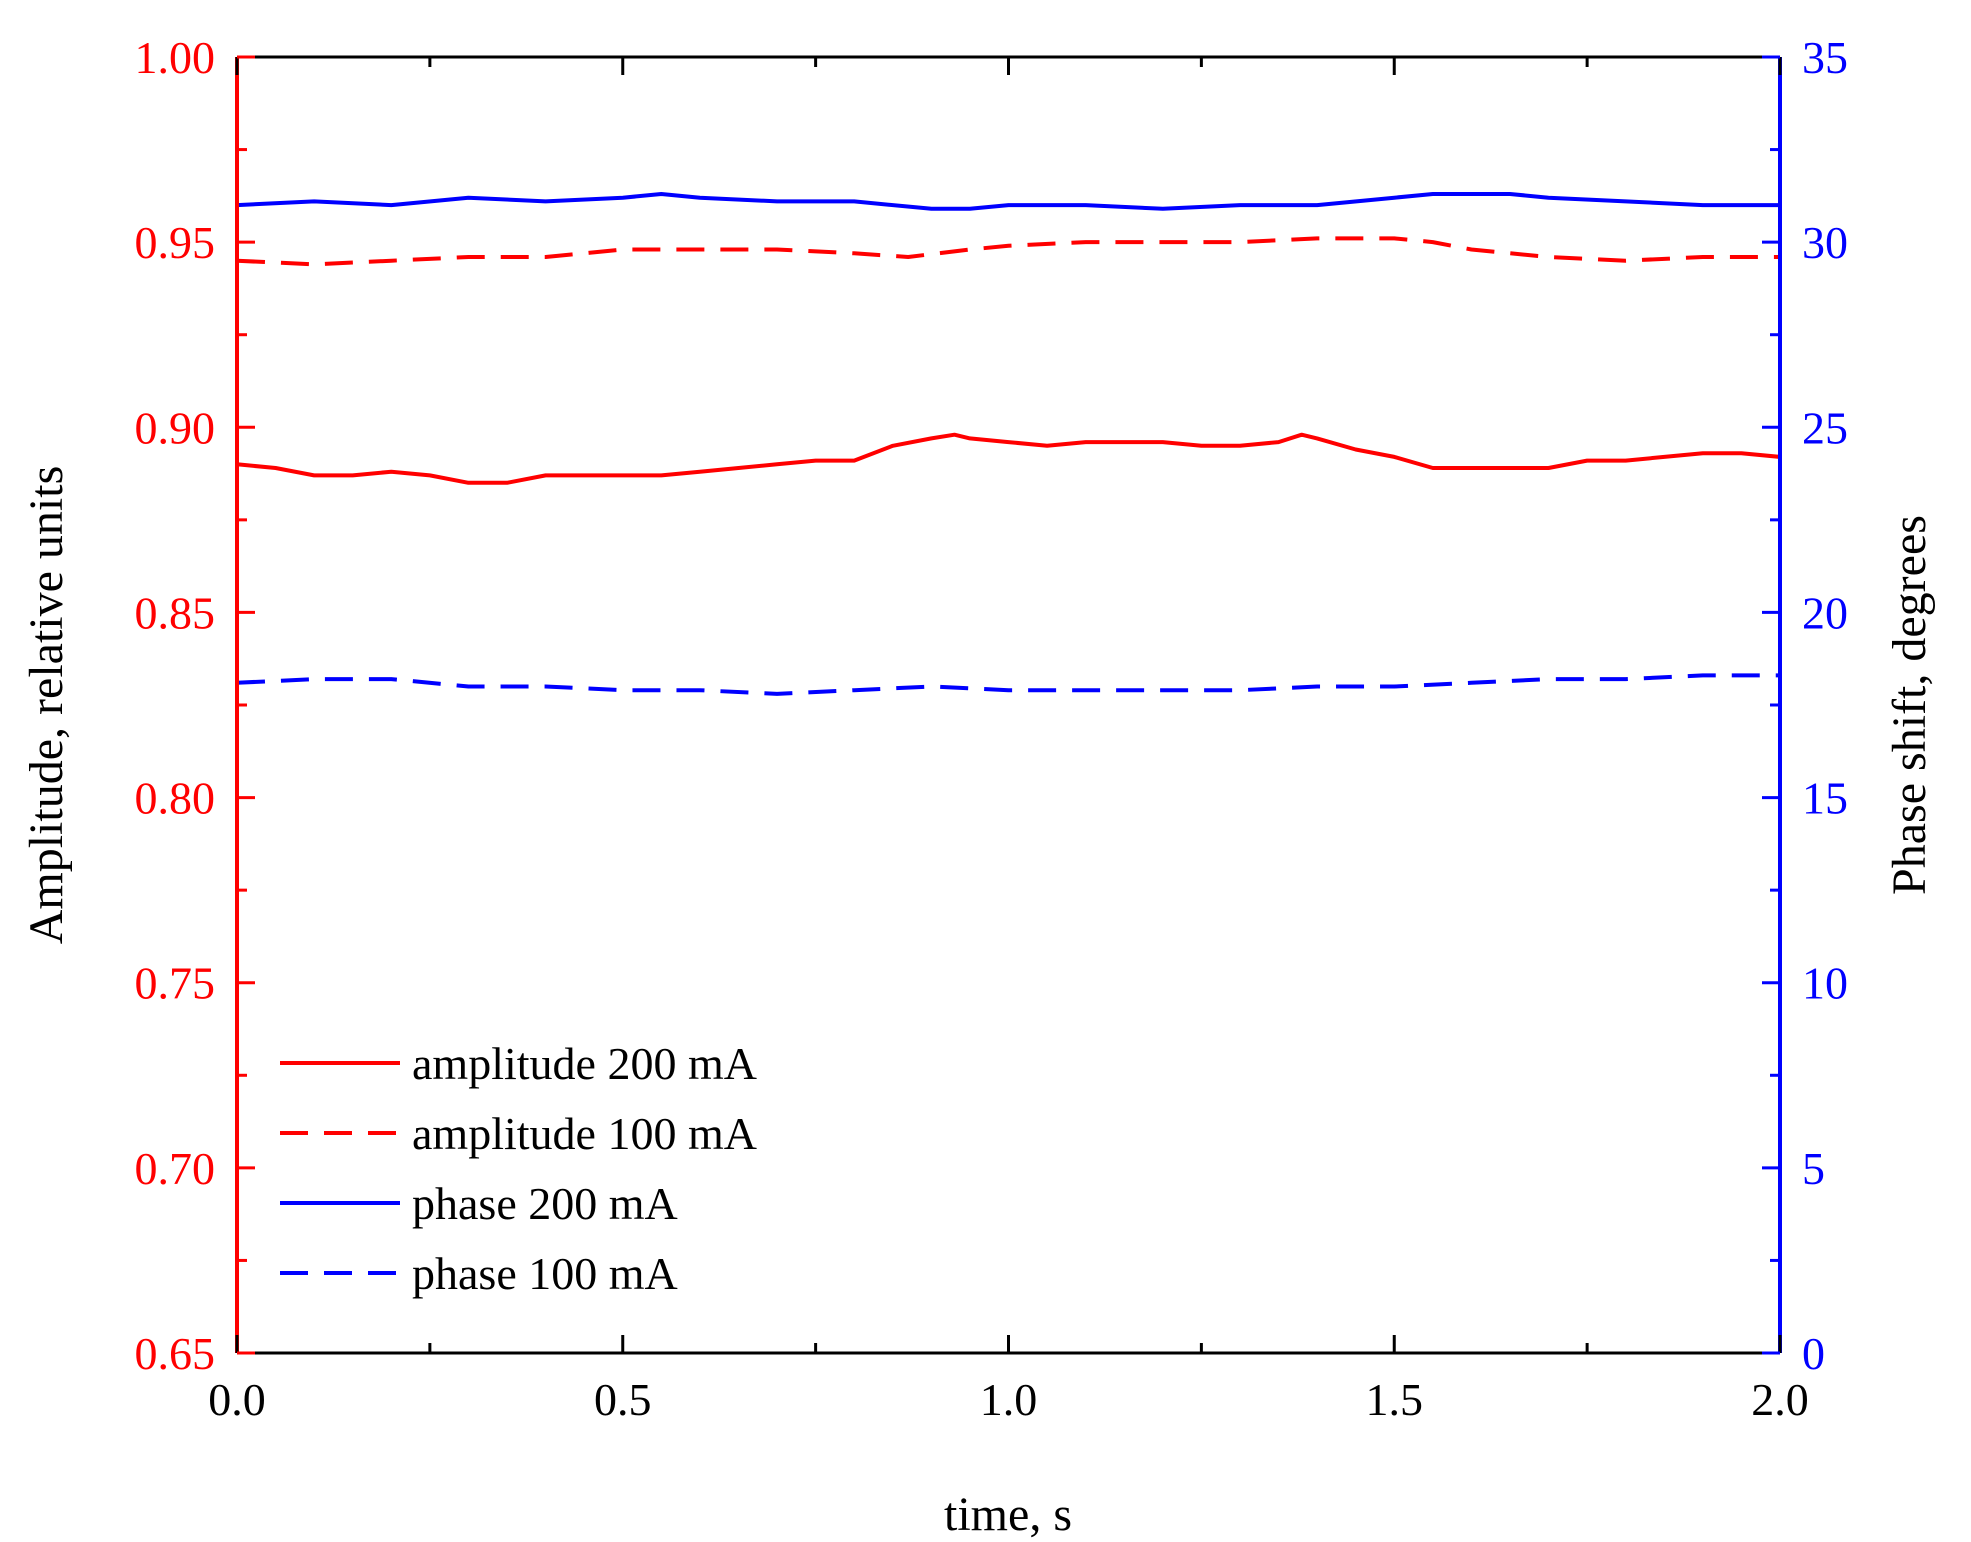 The image size is (1971, 1542). Describe the element at coordinates (175, 612) in the screenshot. I see `y-left-tick-label: 0.85` at that location.